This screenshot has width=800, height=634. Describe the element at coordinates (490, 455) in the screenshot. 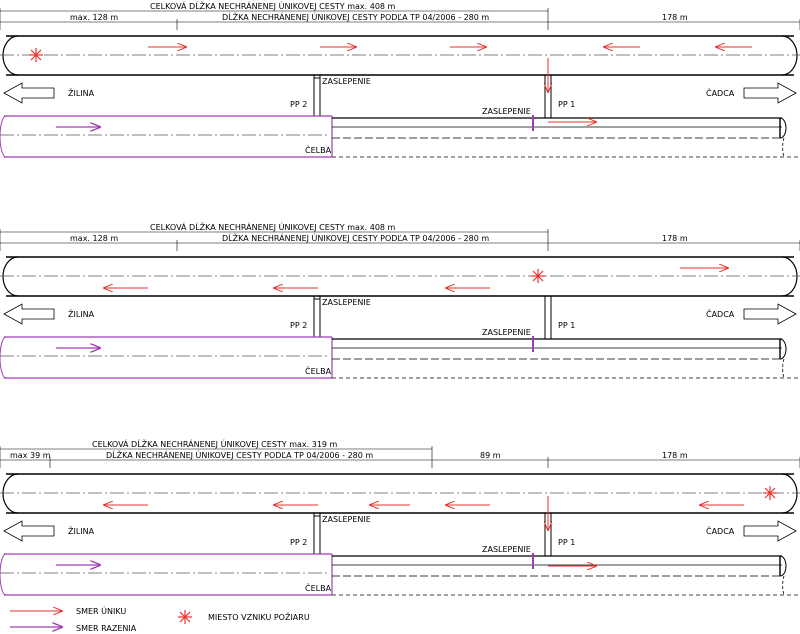

I see `segment-label-3: 89 m` at that location.